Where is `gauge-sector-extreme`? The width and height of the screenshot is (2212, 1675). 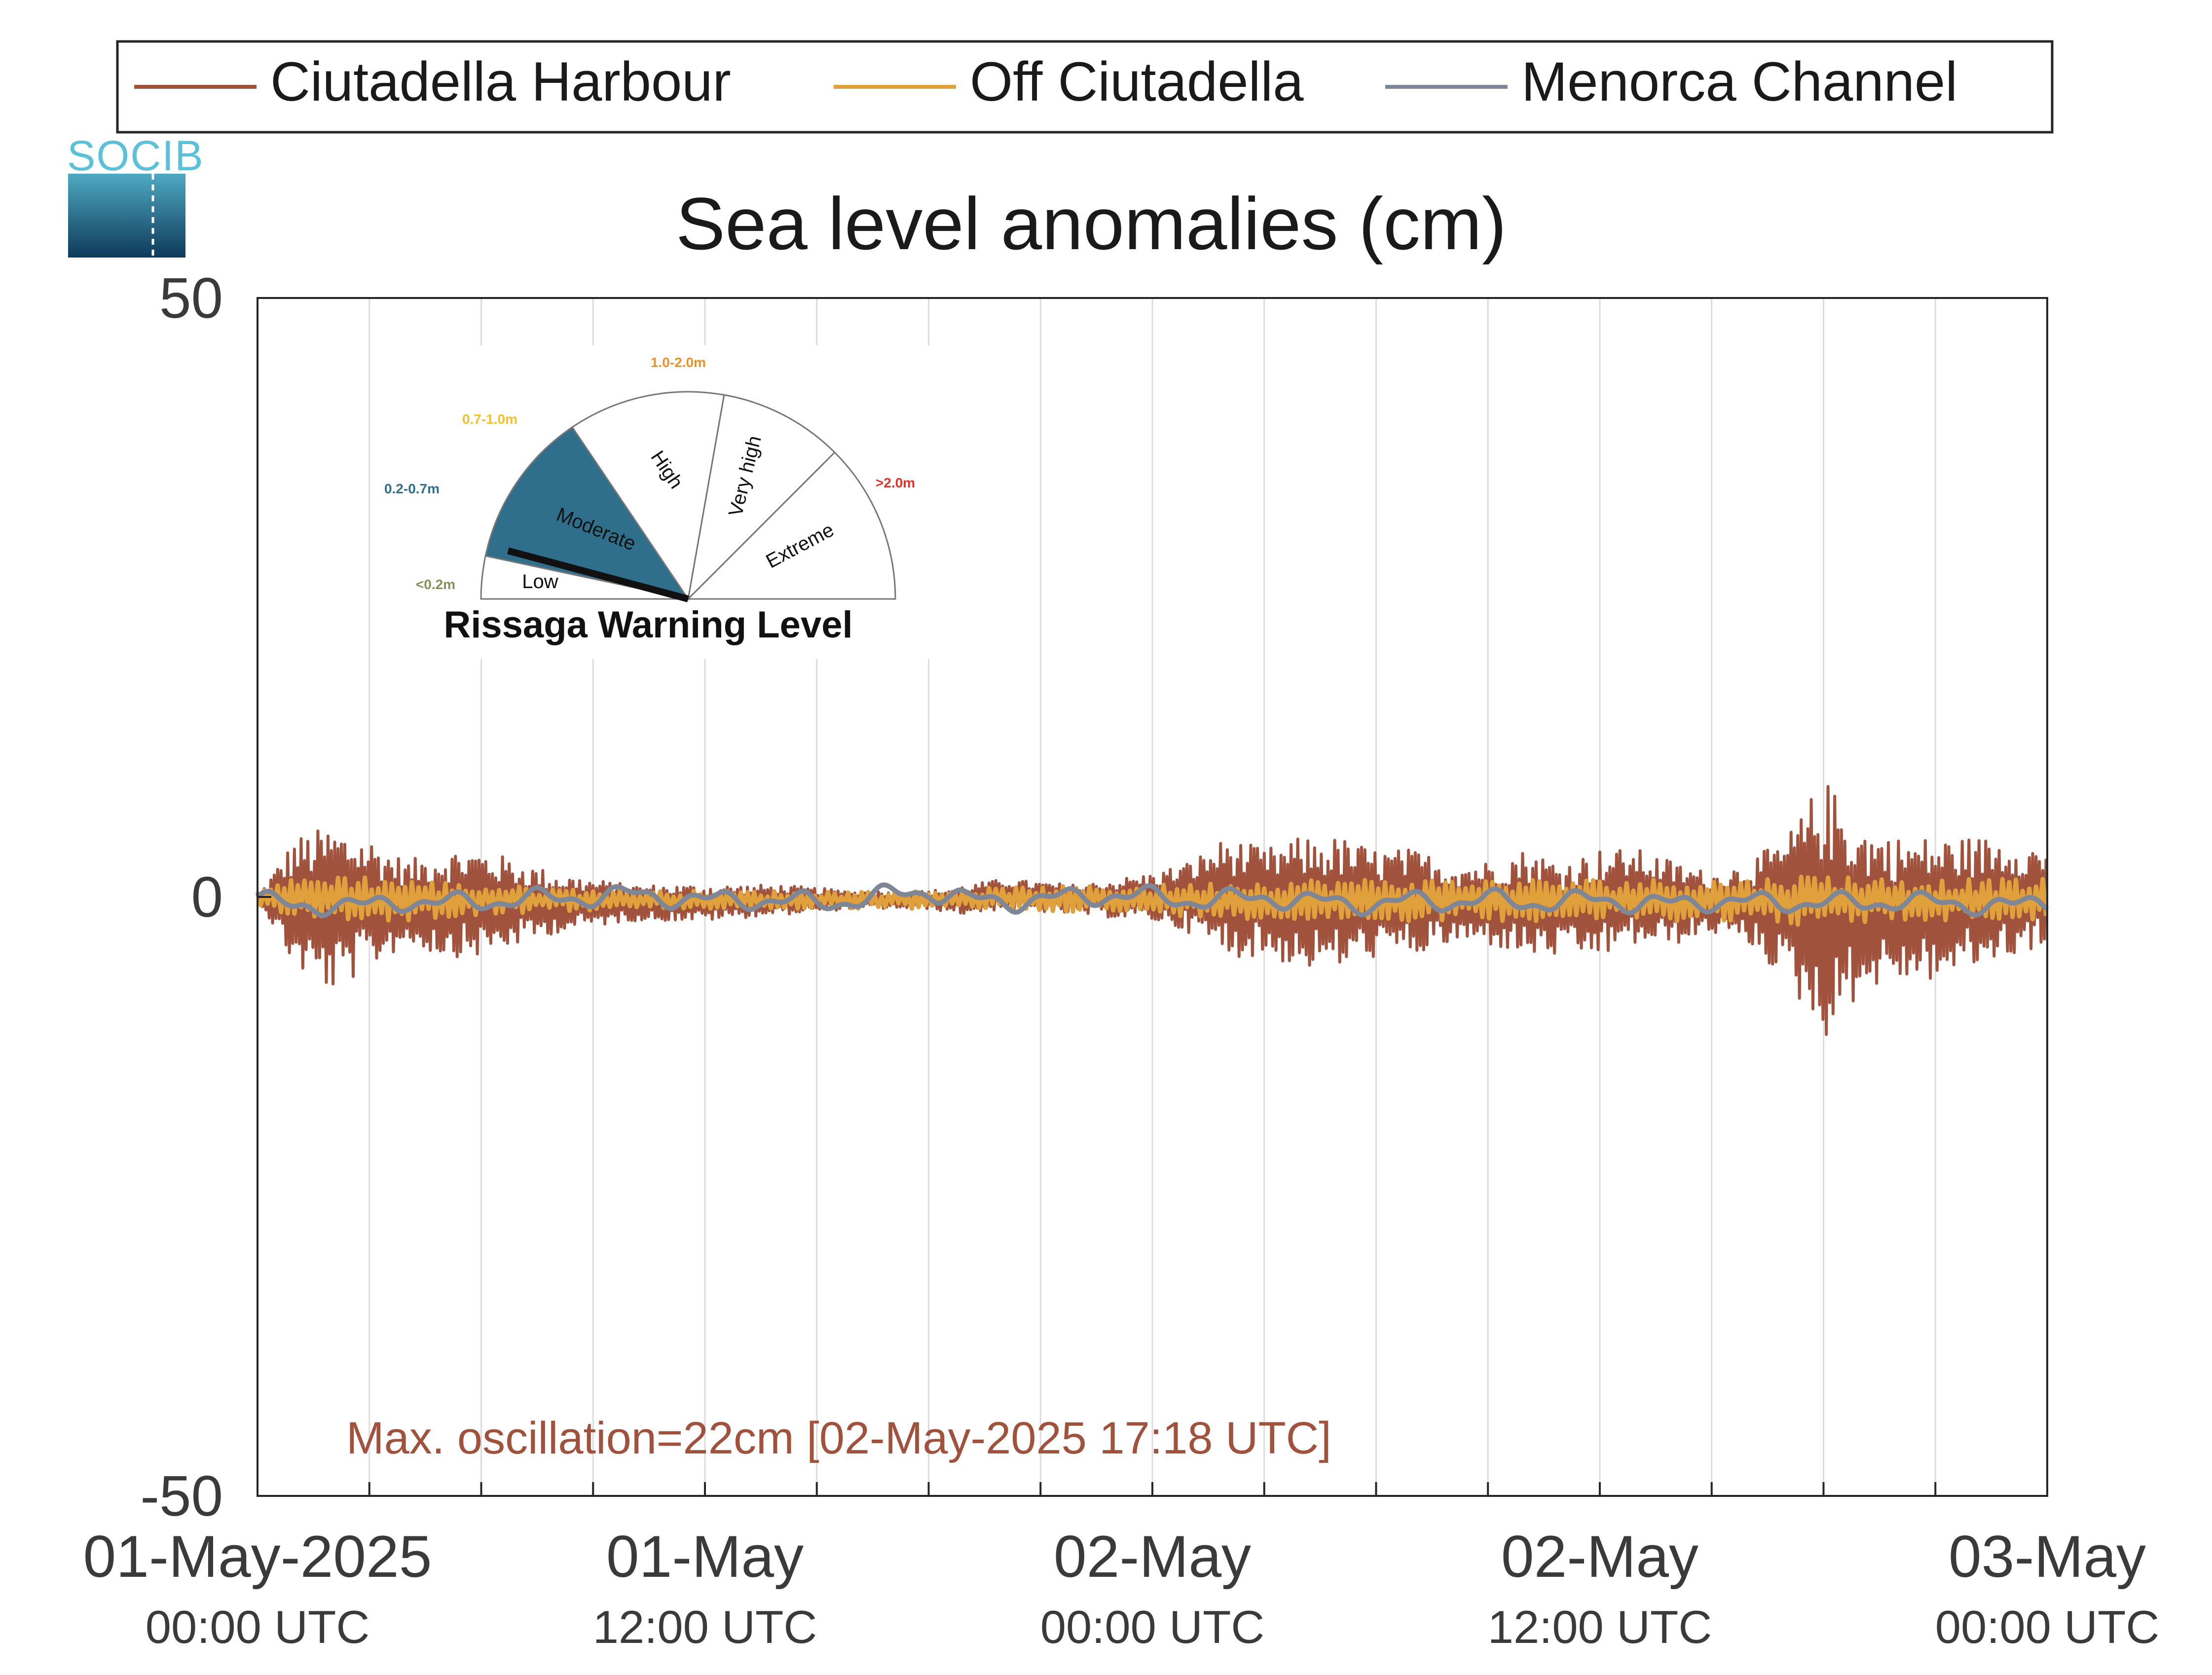
gauge-sector-extreme is located at coordinates (791, 525).